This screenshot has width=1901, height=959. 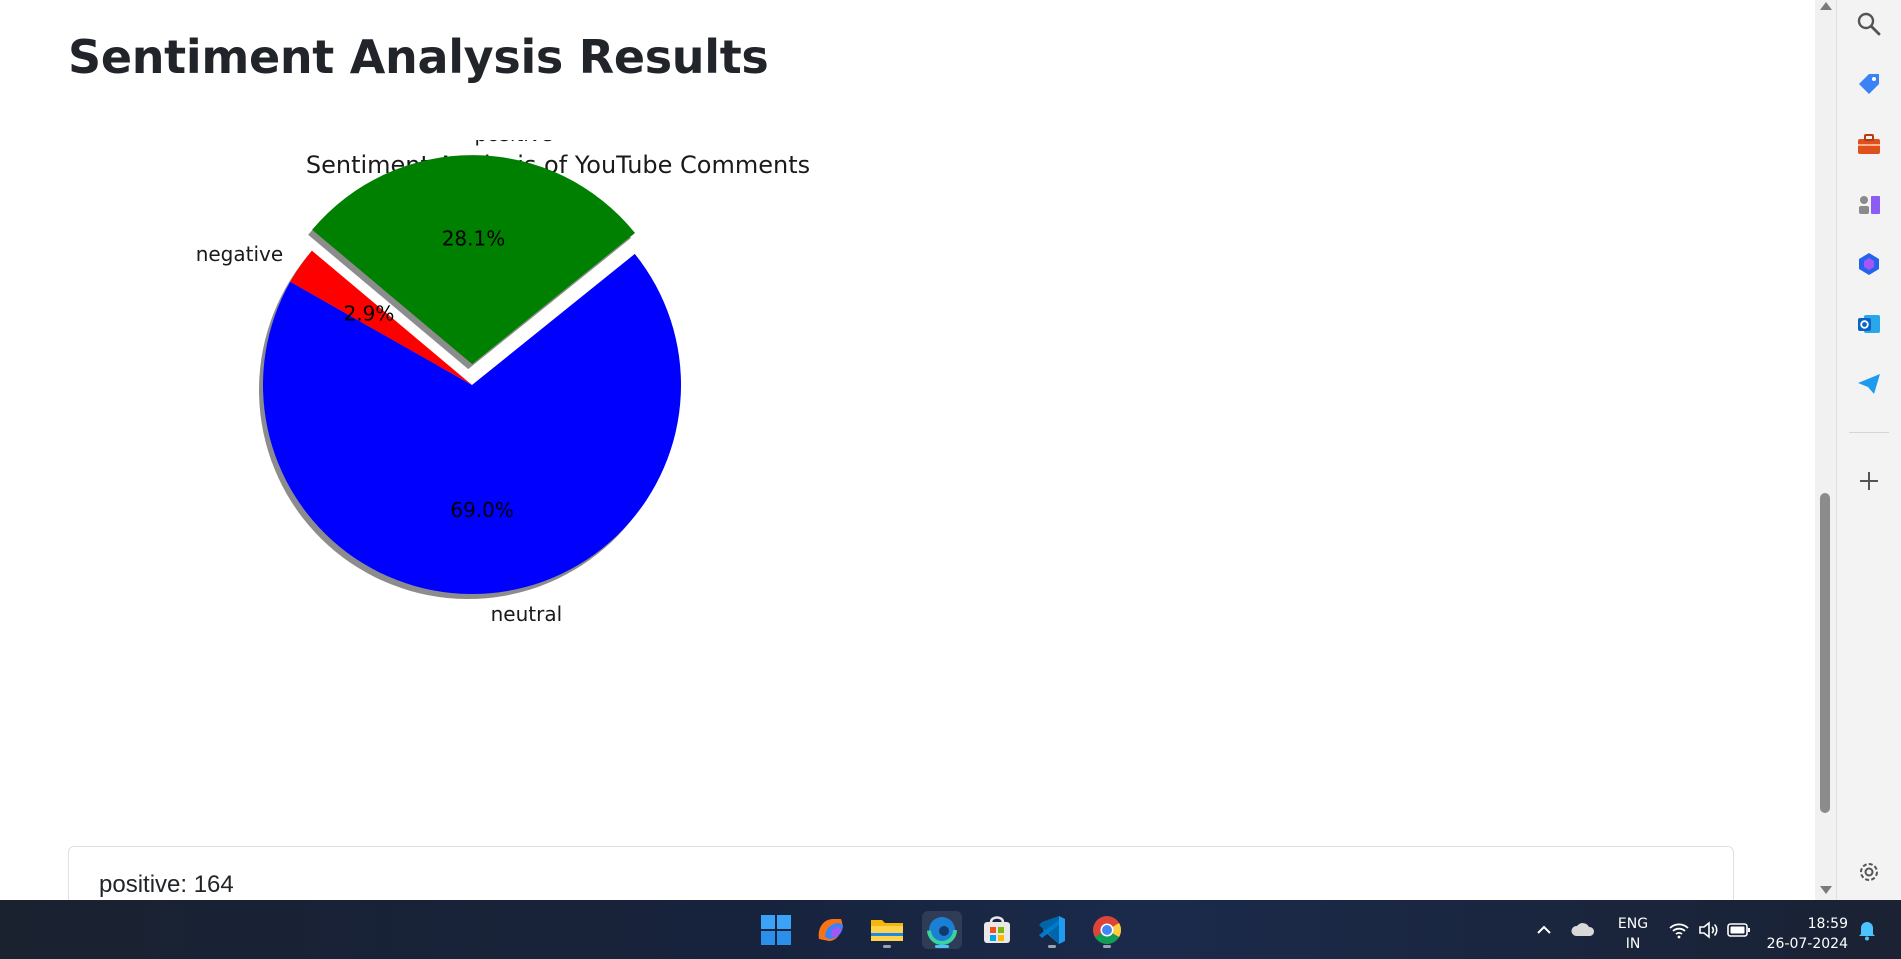 What do you see at coordinates (418, 57) in the screenshot?
I see `page-heading: Sentiment Analysis Results` at bounding box center [418, 57].